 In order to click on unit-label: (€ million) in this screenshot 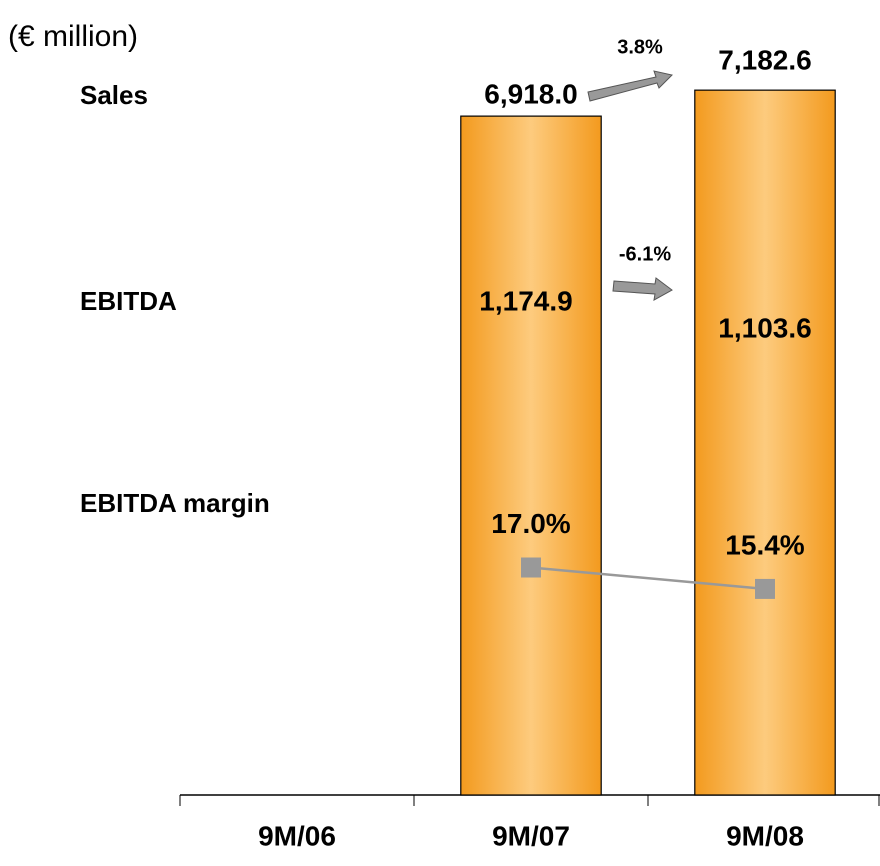, I will do `click(73, 36)`.